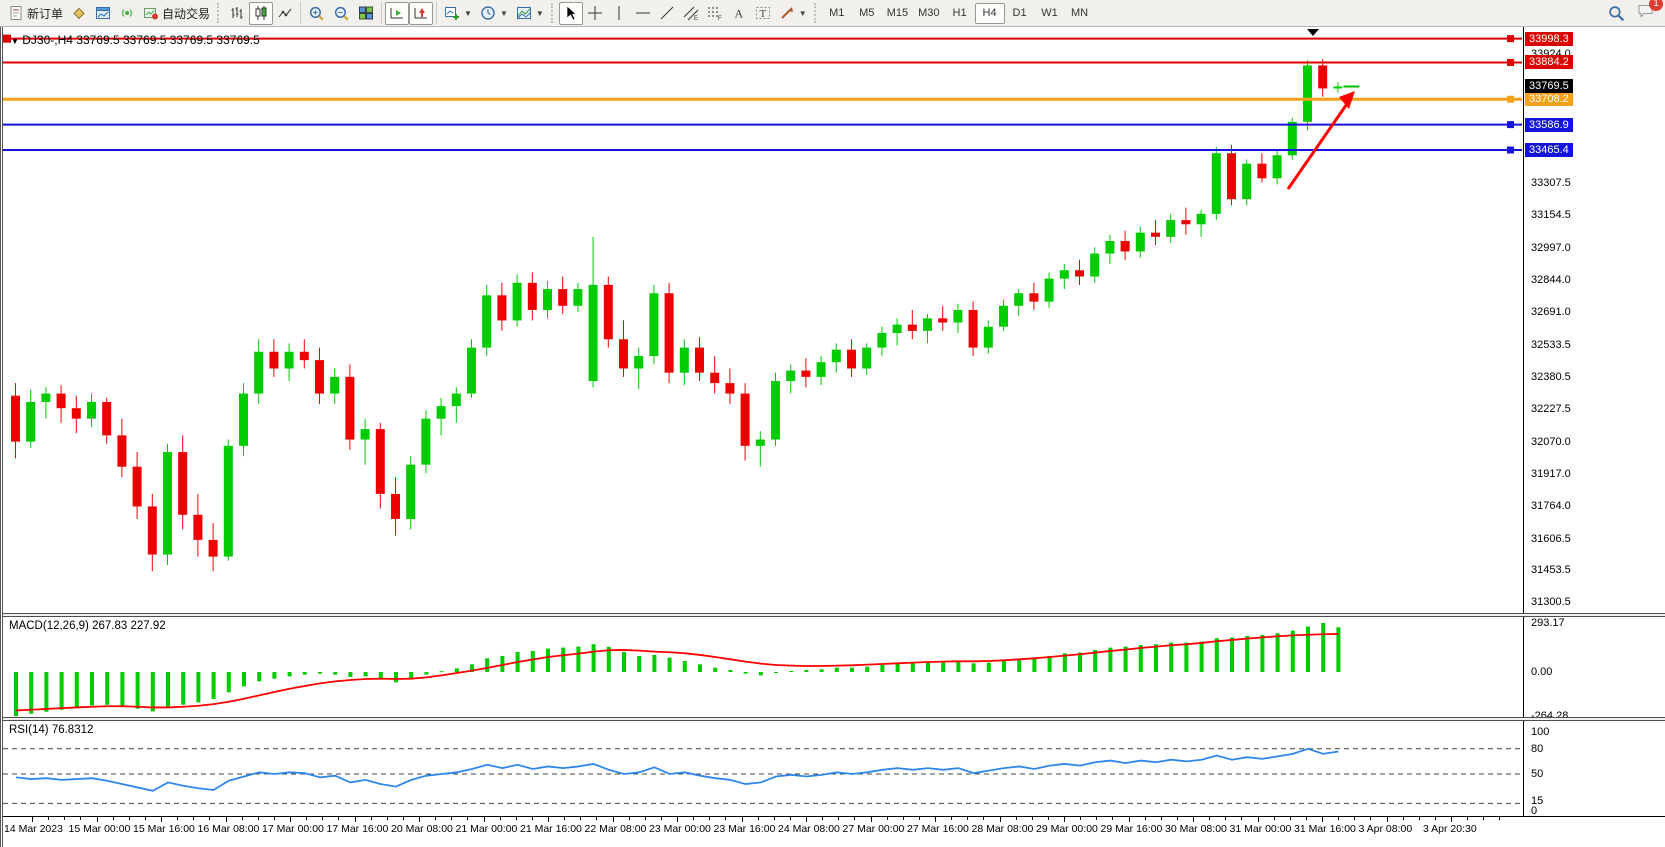 Image resolution: width=1665 pixels, height=847 pixels. I want to click on ohlc-collapse-icon: ▼, so click(15, 41).